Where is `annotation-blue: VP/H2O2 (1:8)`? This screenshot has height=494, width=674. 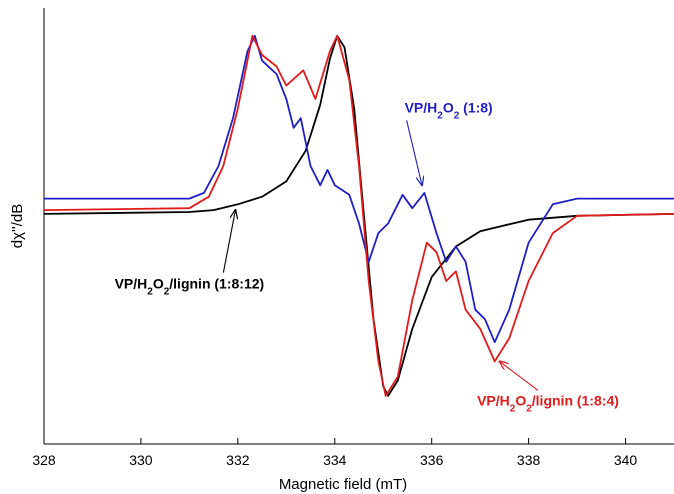
annotation-blue: VP/H2O2 (1:8) is located at coordinates (449, 110).